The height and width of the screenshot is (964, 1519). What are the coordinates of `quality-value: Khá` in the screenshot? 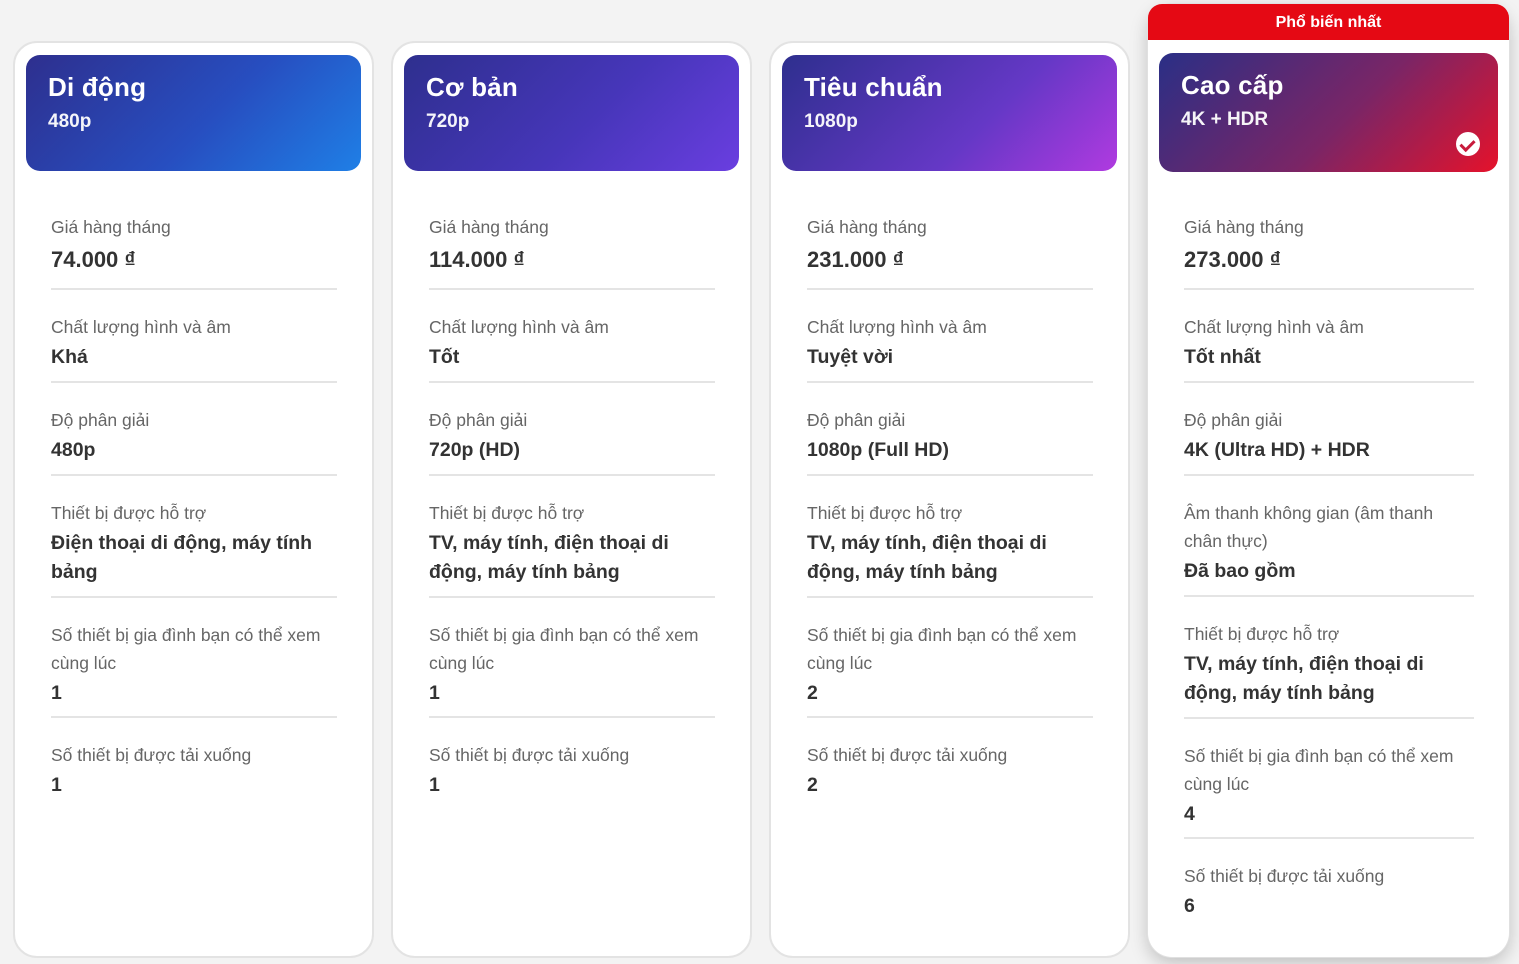 It's located at (69, 357).